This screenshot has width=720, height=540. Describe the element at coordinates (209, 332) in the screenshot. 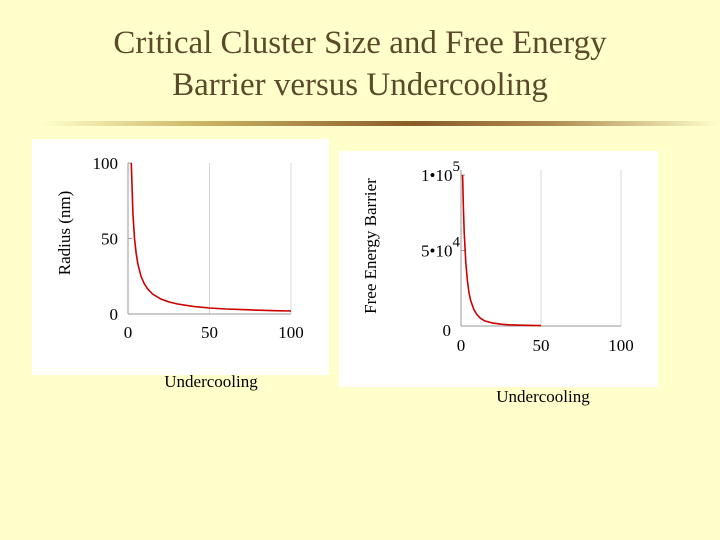

I see `radius-chart-x-tick-label: 50` at that location.